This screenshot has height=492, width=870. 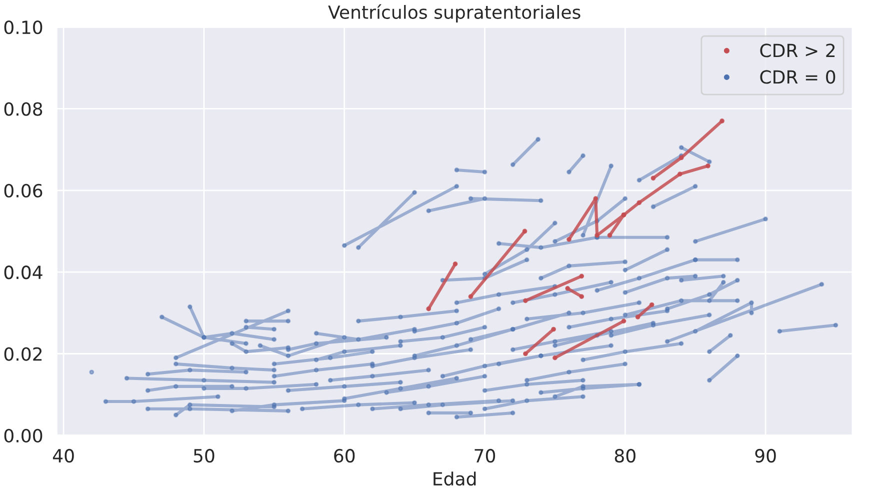 I want to click on x-axis-title: Edad, so click(x=455, y=479).